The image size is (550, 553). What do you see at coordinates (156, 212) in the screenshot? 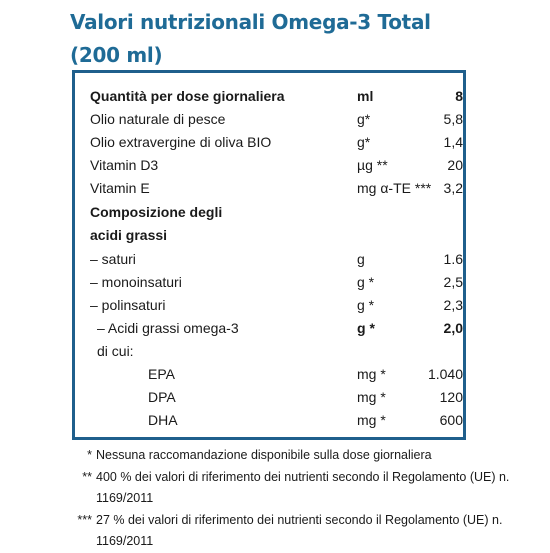
I see `composition-heading-1: Composizione degli` at bounding box center [156, 212].